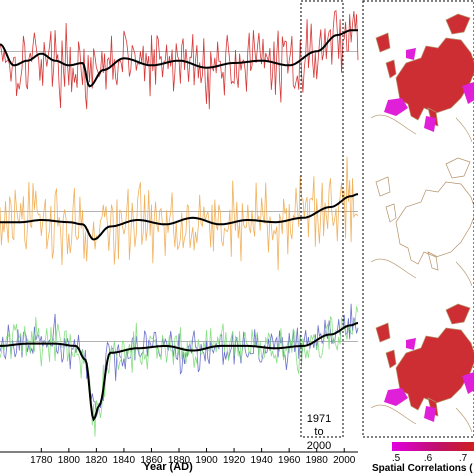  I want to click on x-tick-label: 1940, so click(261, 460).